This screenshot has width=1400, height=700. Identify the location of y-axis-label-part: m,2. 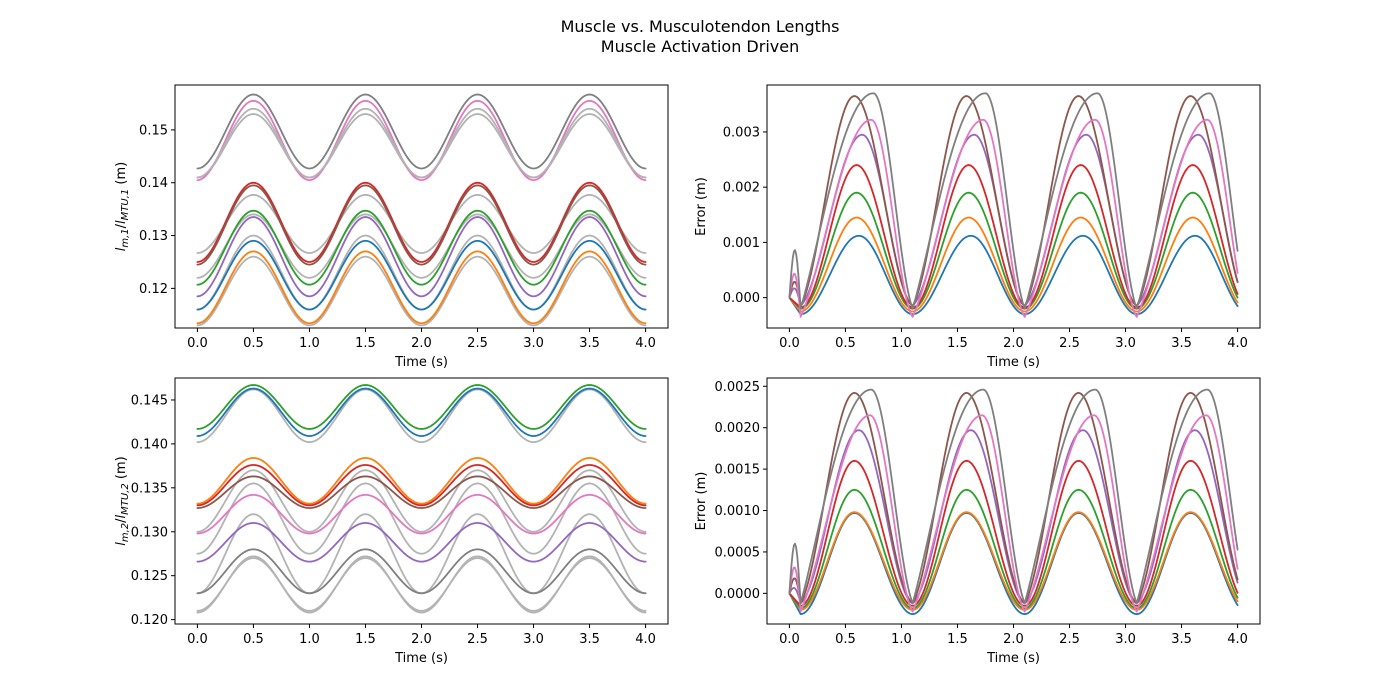
(125, 532).